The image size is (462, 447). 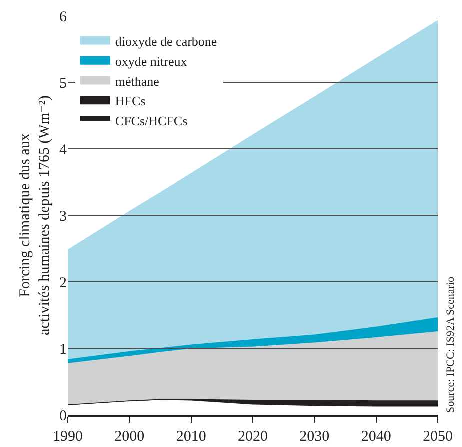 What do you see at coordinates (63, 216) in the screenshot?
I see `y-tick-label: 3` at bounding box center [63, 216].